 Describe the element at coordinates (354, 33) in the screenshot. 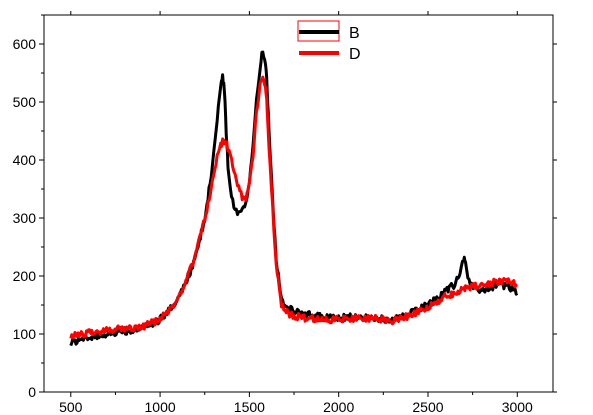

I see `legend-label-b: B` at that location.